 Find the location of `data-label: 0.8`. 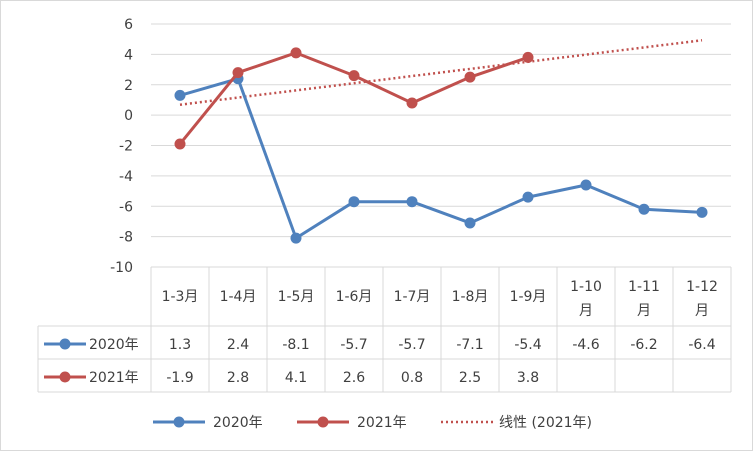

data-label: 0.8 is located at coordinates (412, 378).